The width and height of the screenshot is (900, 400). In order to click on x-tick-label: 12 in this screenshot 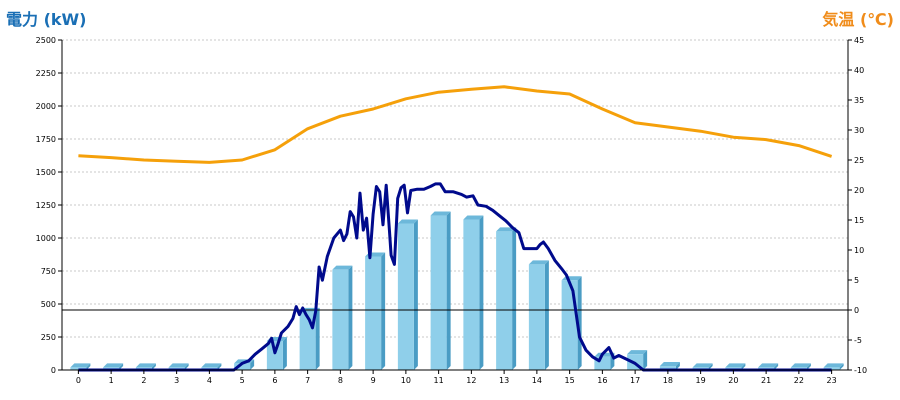, I will do `click(471, 380)`.